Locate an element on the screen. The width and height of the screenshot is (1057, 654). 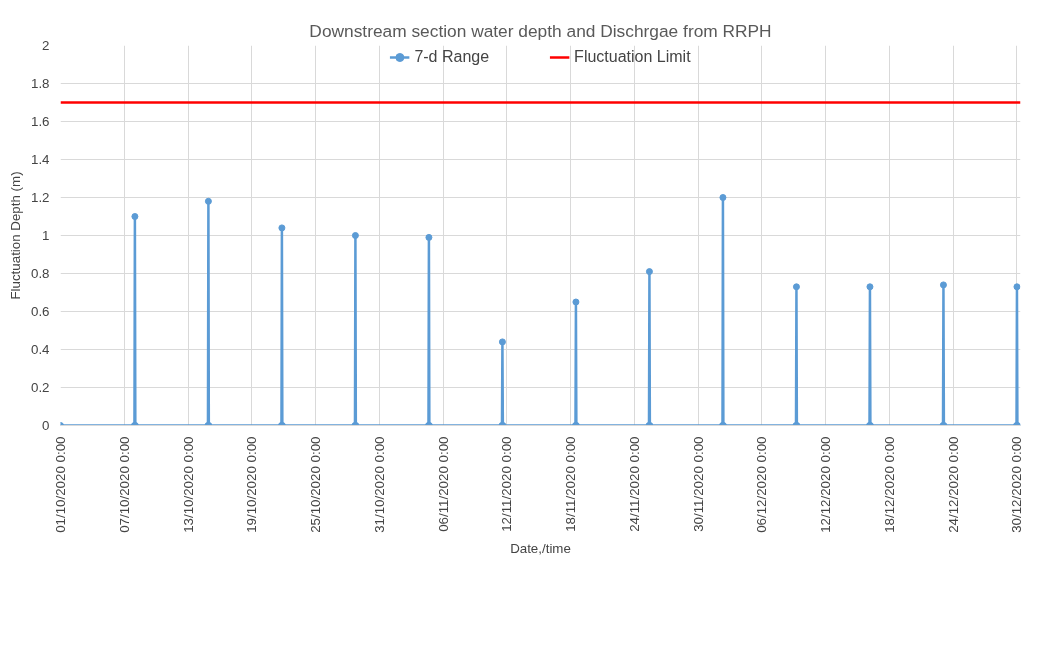
y-tick-label: 1 is located at coordinates (46, 235).